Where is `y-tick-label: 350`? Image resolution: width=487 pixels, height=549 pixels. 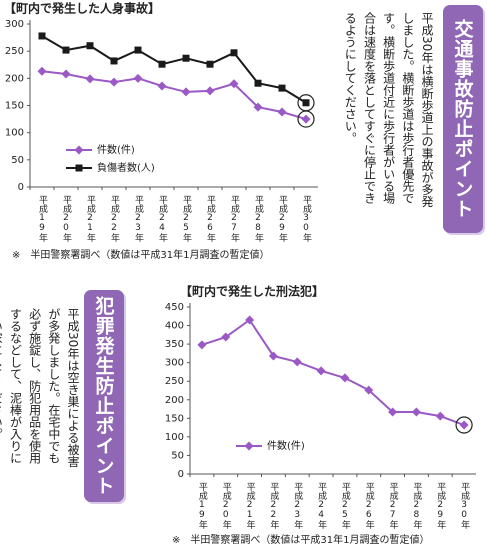
y-tick-label: 350 is located at coordinates (174, 344).